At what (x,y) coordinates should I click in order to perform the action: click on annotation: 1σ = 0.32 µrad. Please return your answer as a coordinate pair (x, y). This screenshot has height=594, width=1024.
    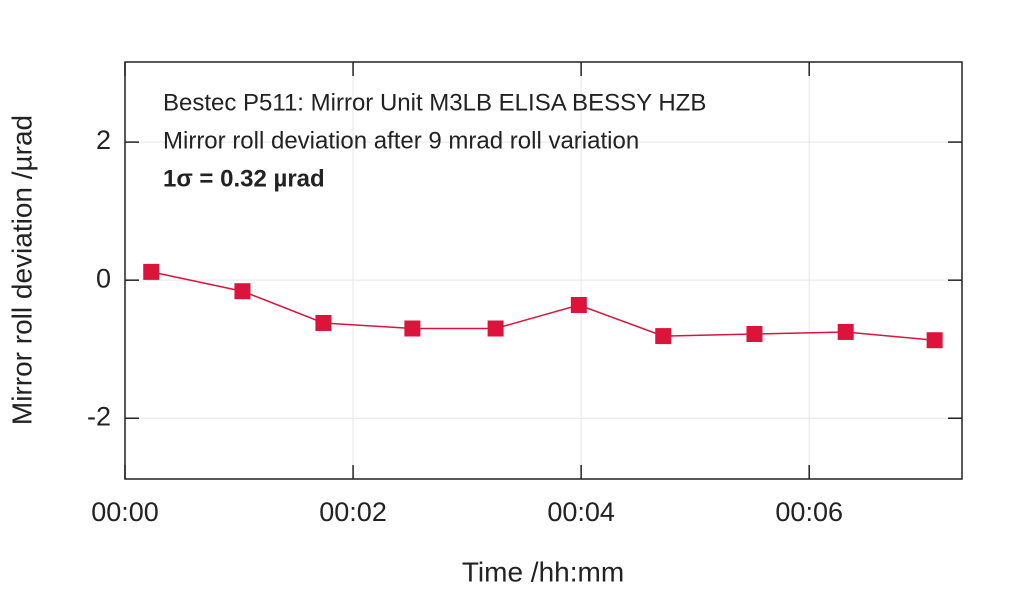
    Looking at the image, I should click on (244, 178).